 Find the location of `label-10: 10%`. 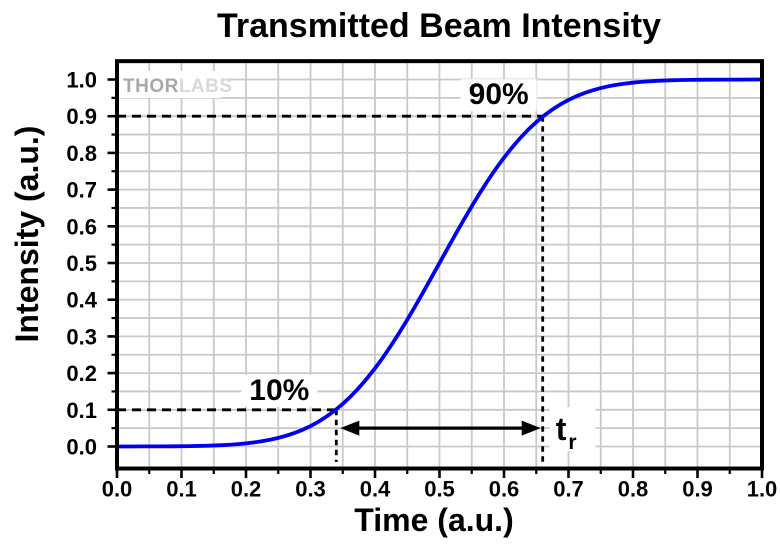

label-10: 10% is located at coordinates (279, 390).